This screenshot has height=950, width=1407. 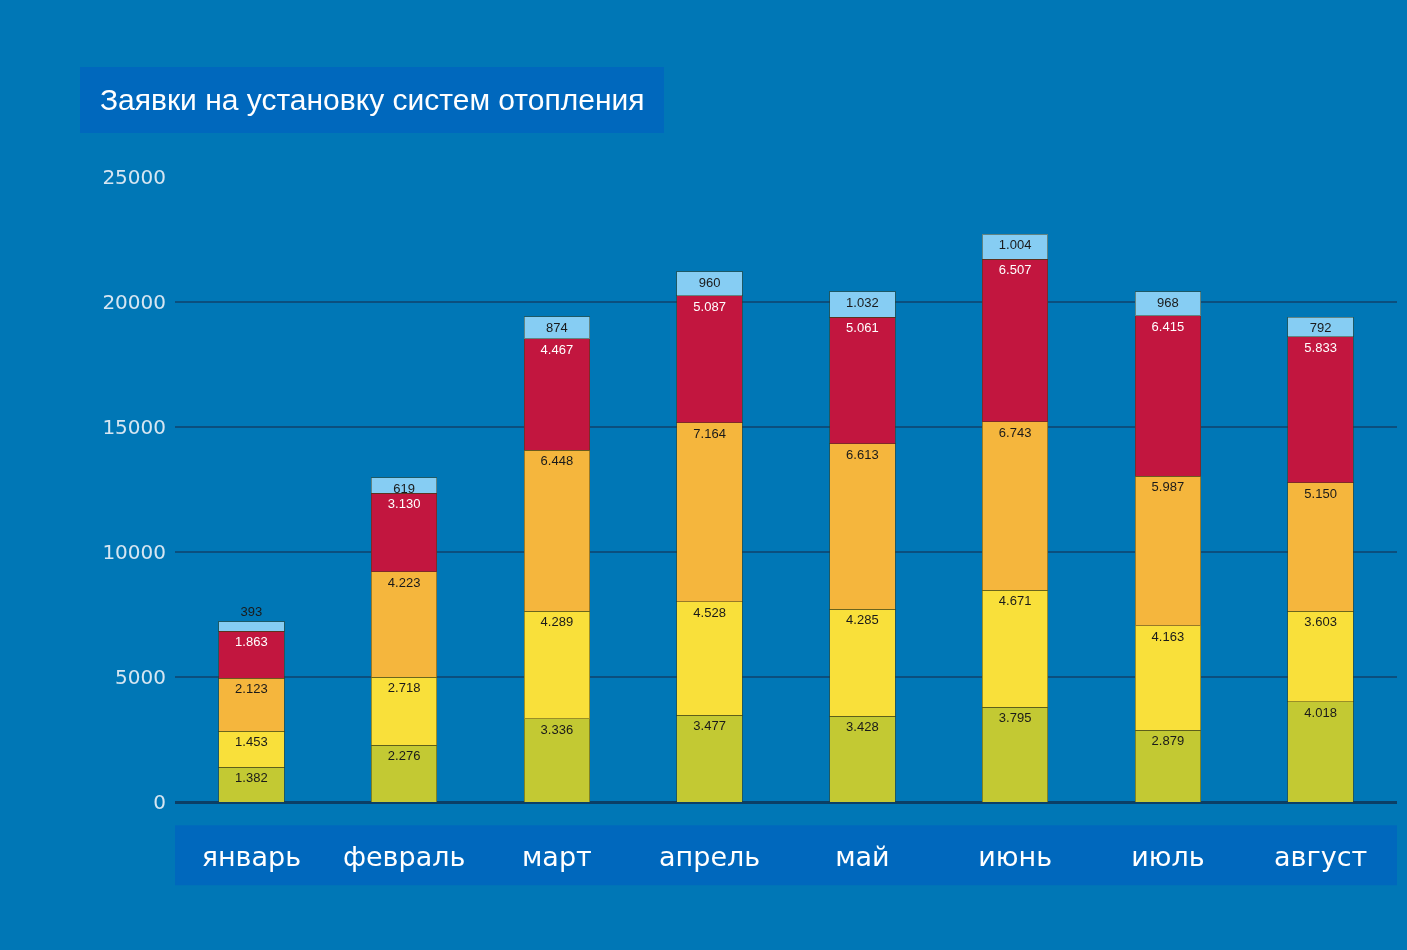 I want to click on data-label: 2.276, so click(x=404, y=756).